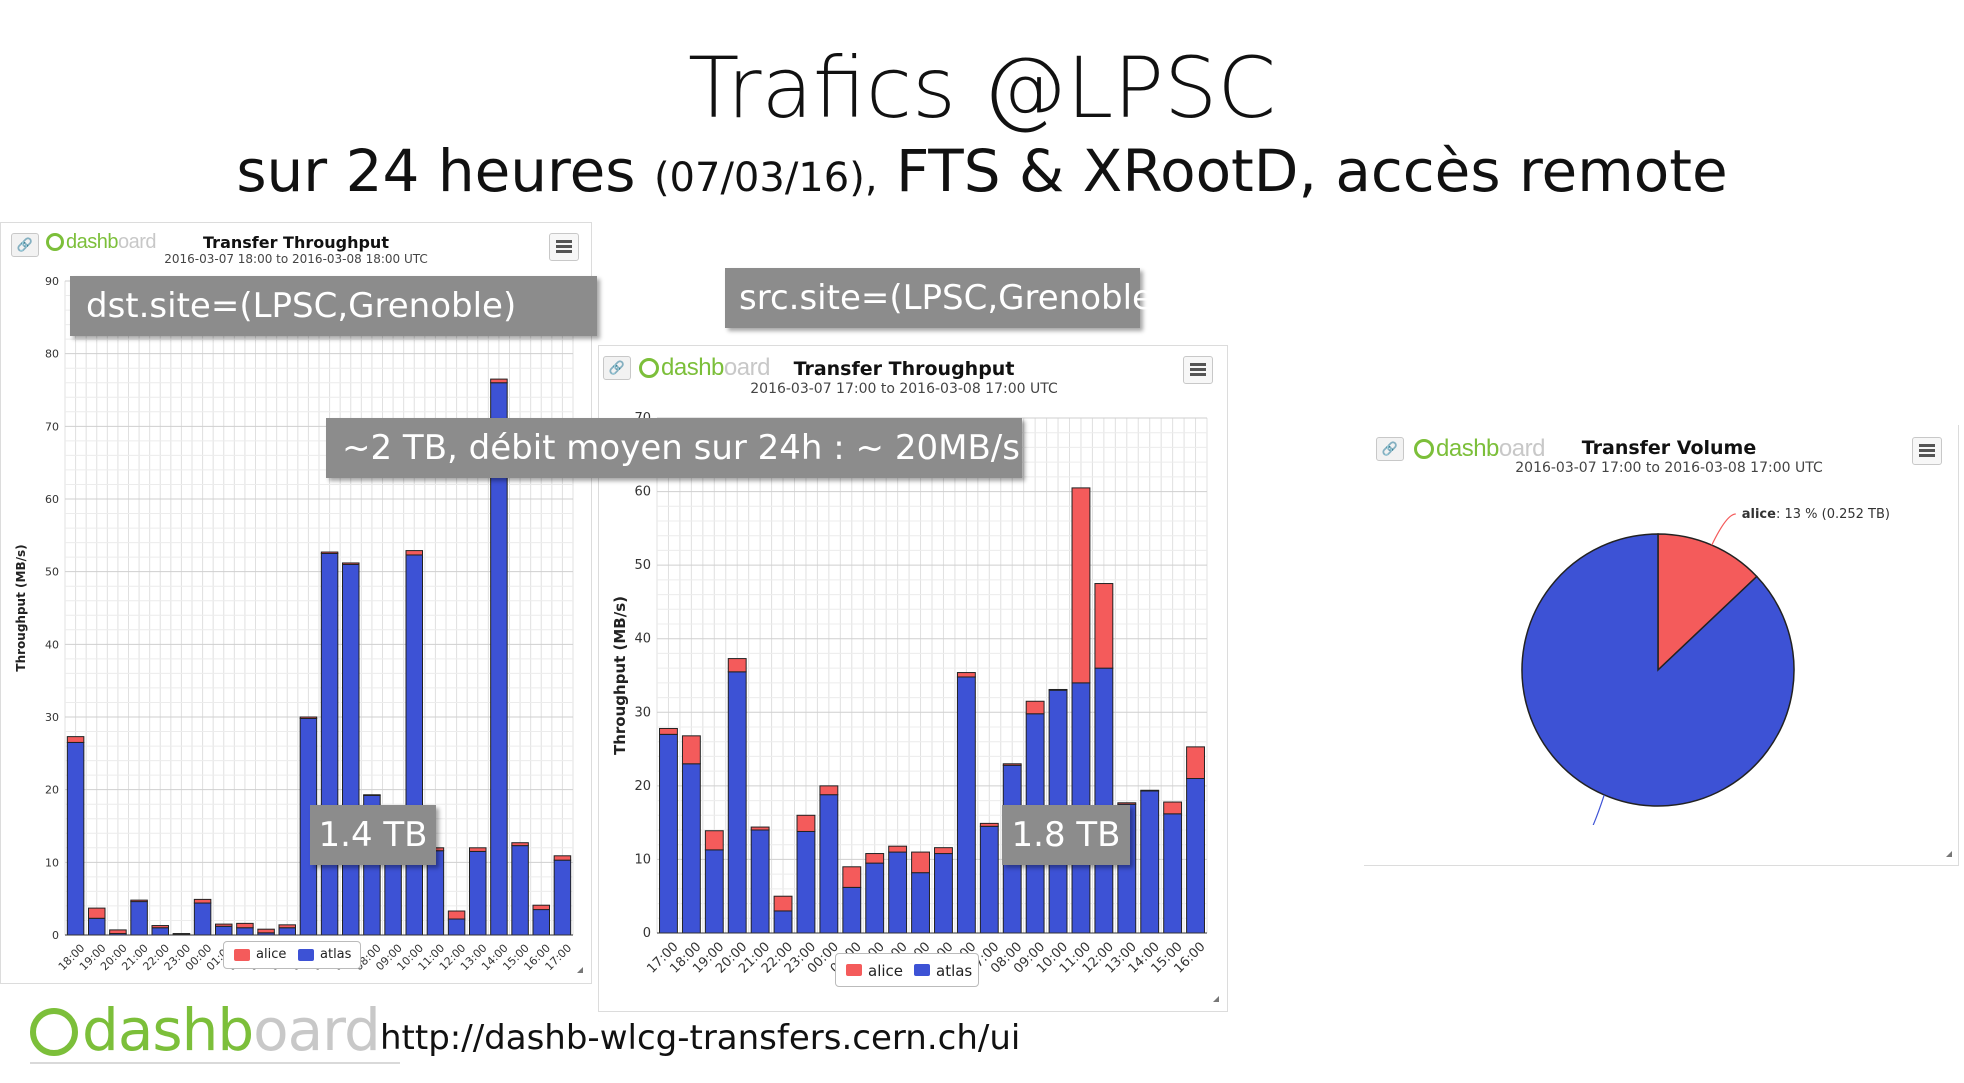  I want to click on legend-swatch-atlas, so click(306, 955).